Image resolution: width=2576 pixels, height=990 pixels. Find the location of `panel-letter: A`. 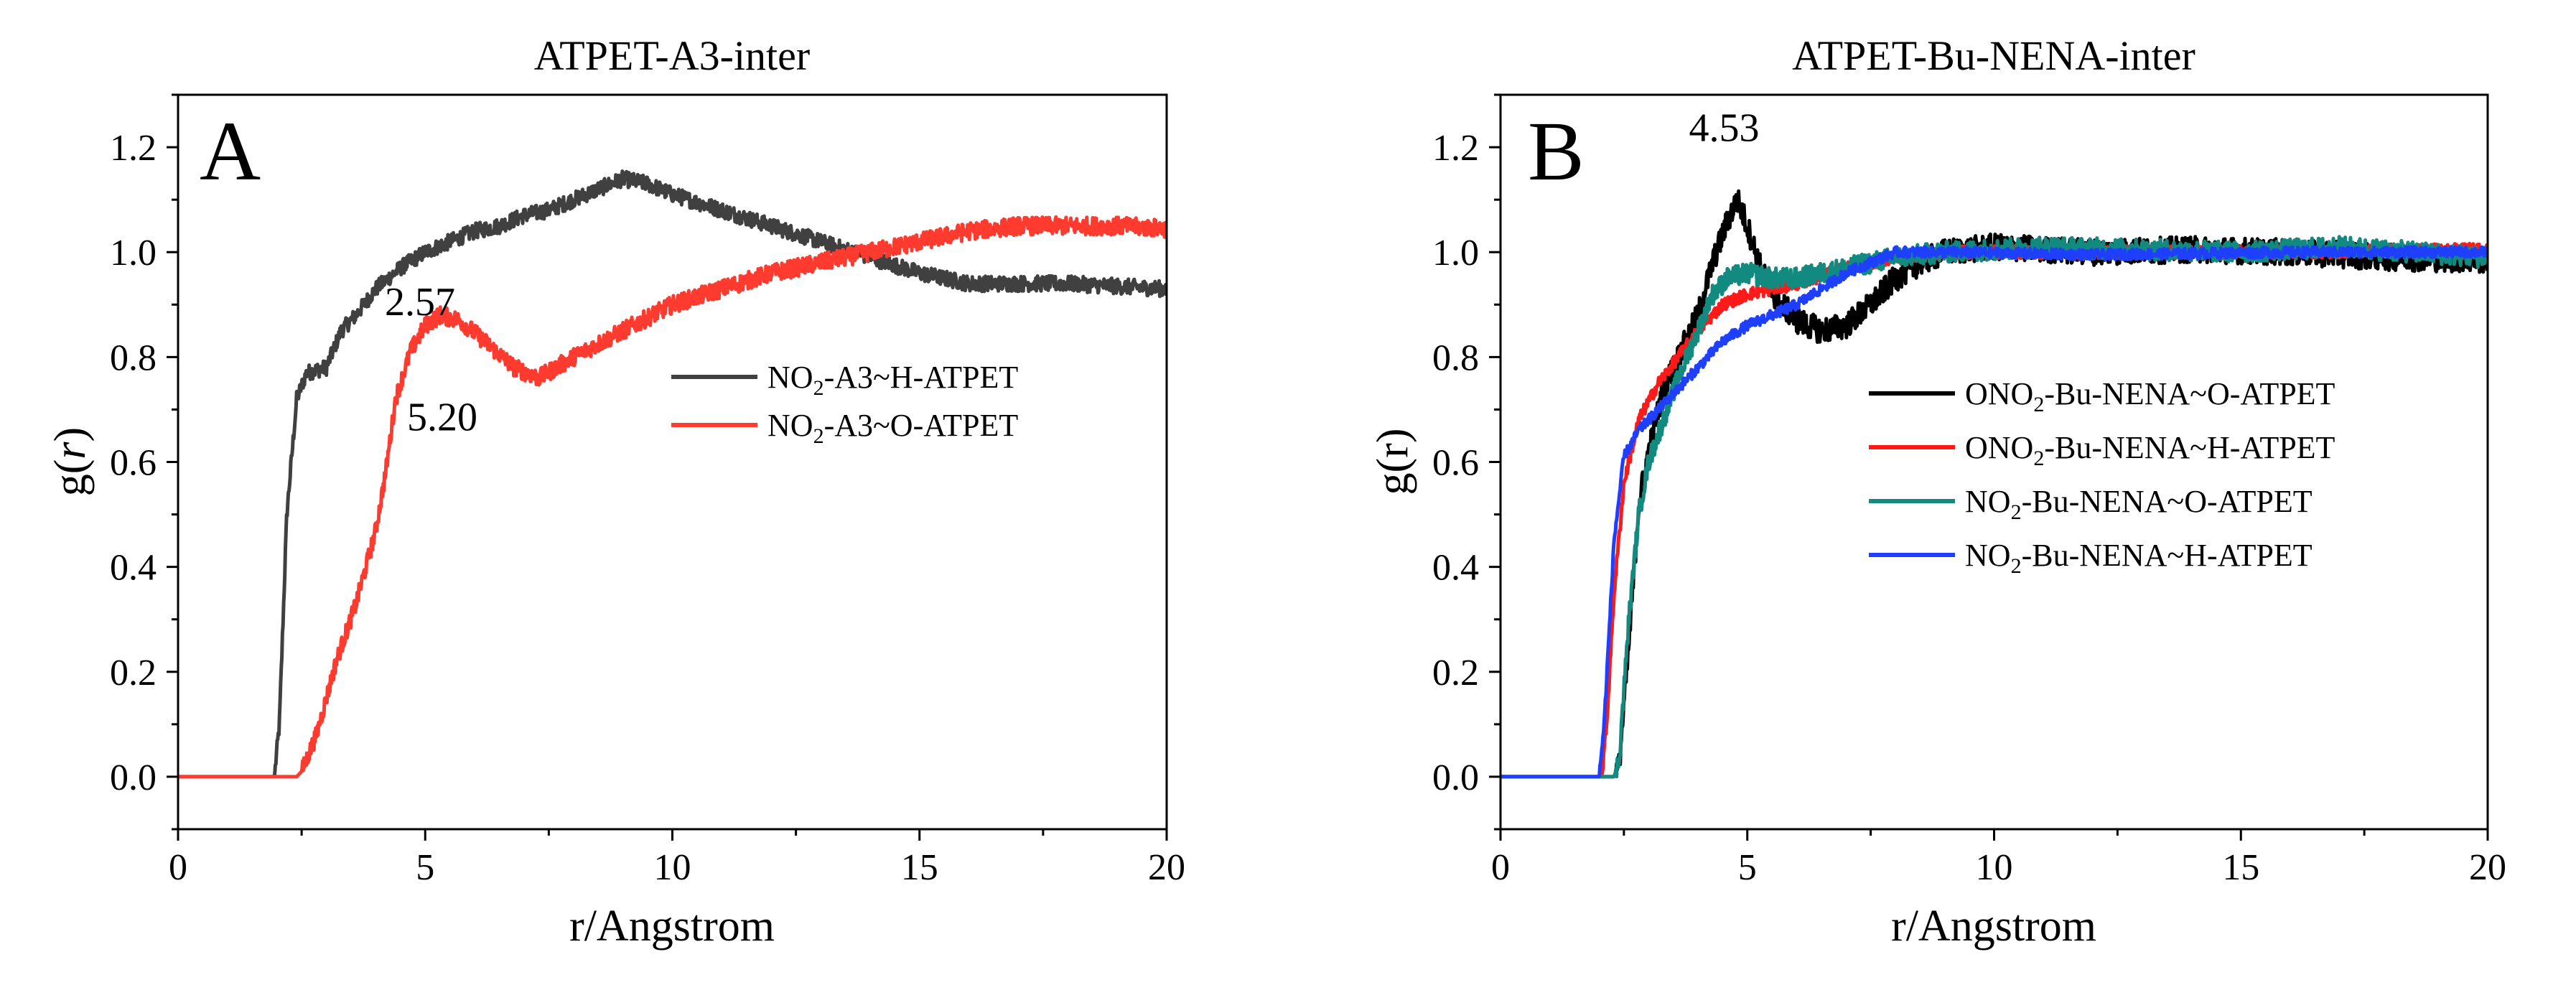

panel-letter: A is located at coordinates (230, 151).